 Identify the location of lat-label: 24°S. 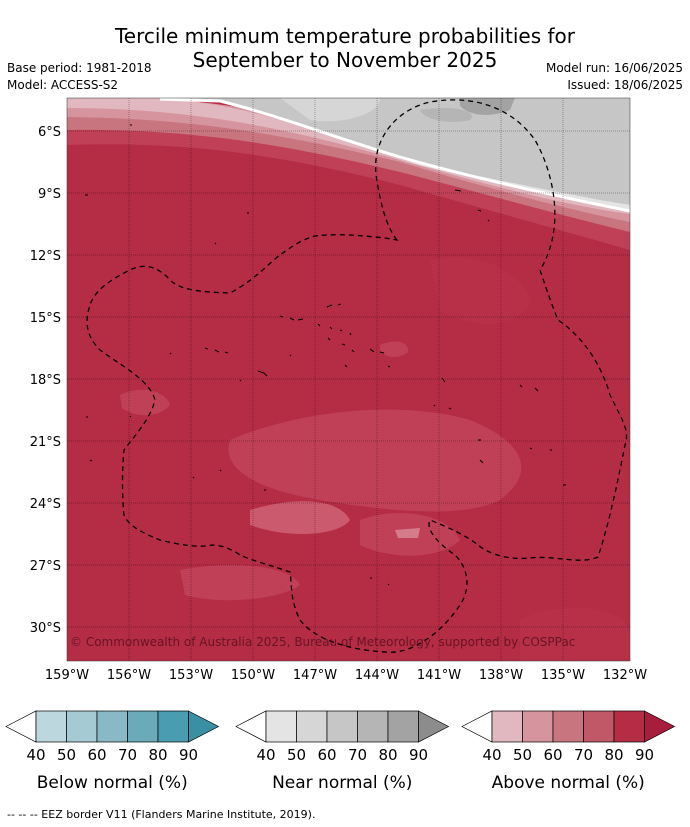
(45, 504).